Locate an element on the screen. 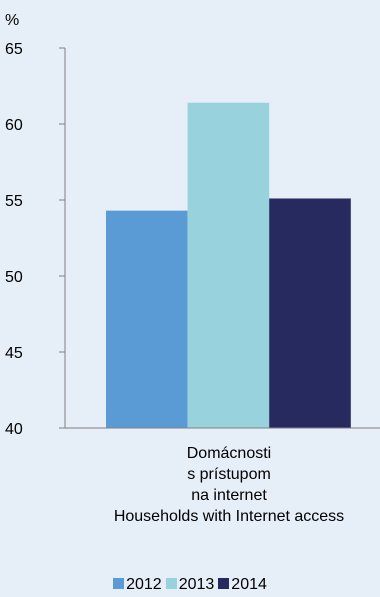  bar-2014 is located at coordinates (310, 313).